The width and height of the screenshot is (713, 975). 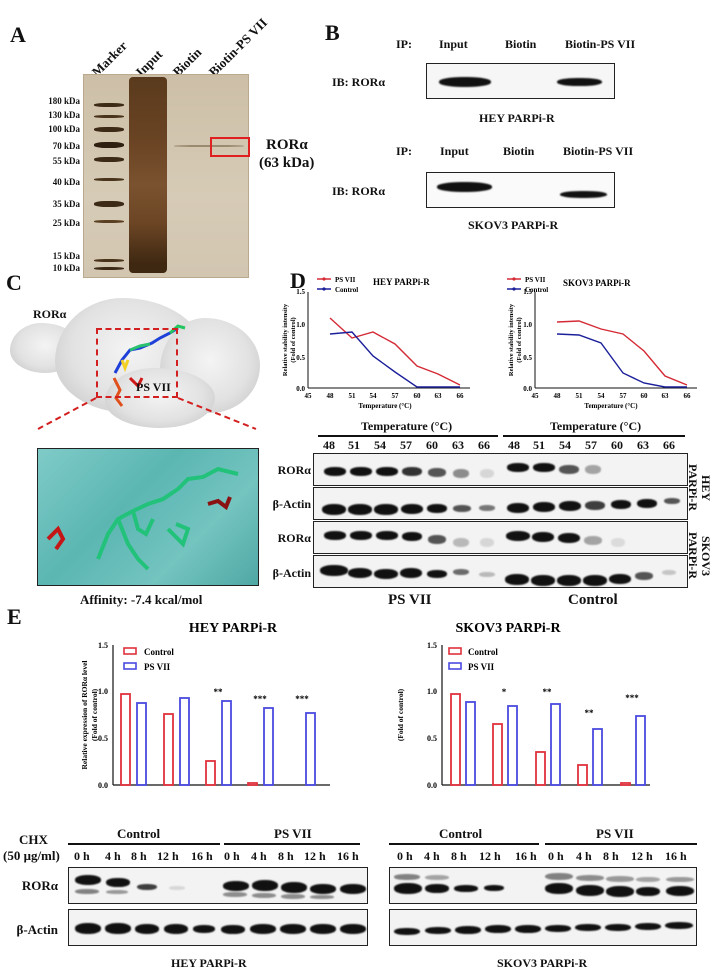 I want to click on svg-text: Temperature (°C), so click(x=611, y=406).